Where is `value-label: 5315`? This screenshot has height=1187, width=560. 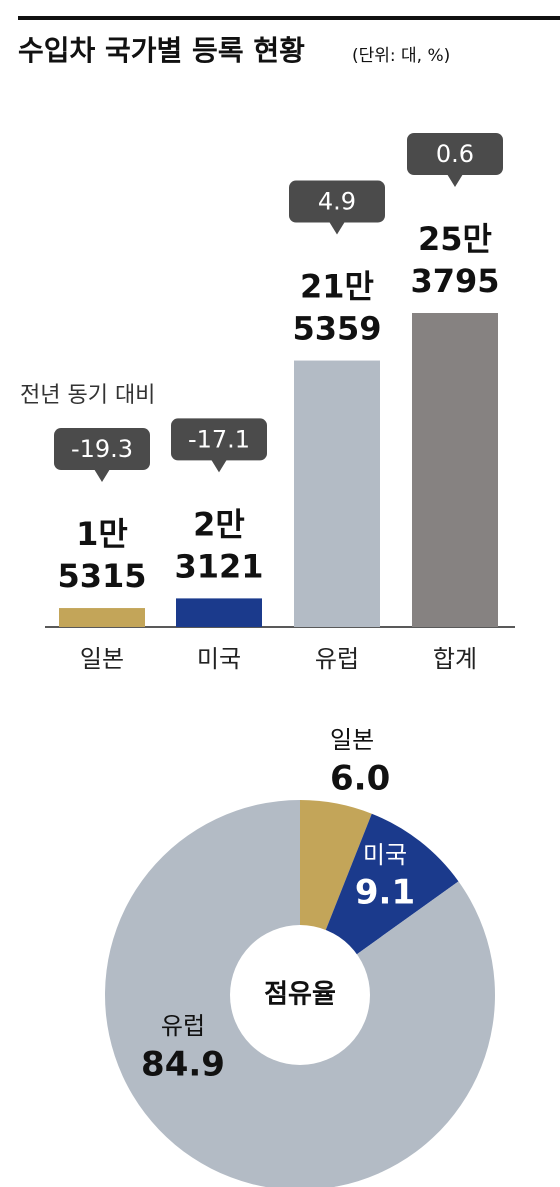
value-label: 5315 is located at coordinates (101, 576).